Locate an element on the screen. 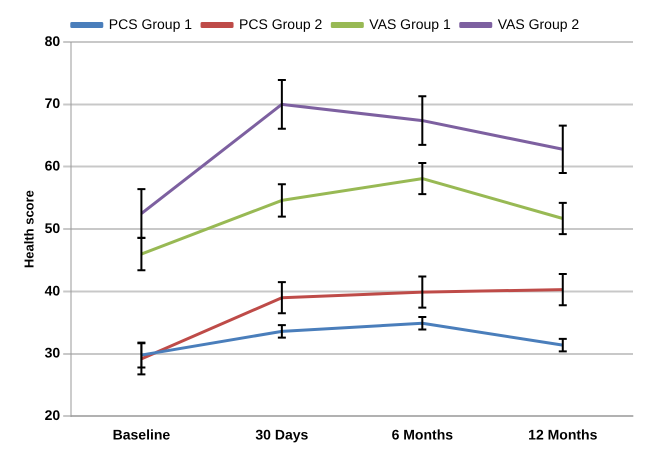  x-tick-label: Baseline is located at coordinates (141, 434).